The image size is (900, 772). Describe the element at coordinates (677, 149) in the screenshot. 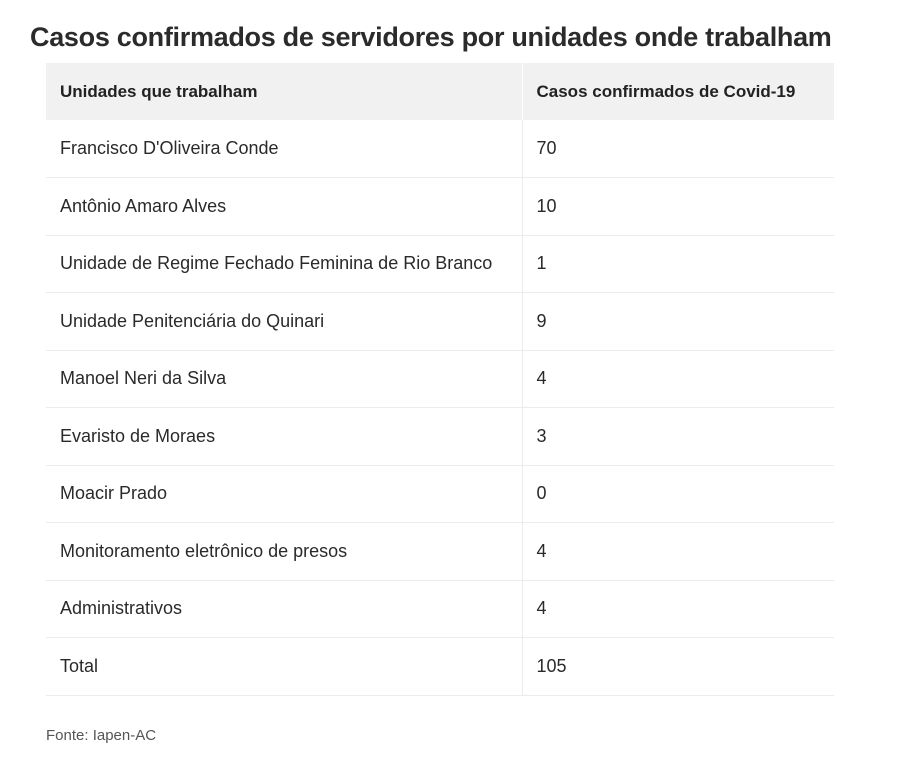

I see `cases-cell: 70` at that location.